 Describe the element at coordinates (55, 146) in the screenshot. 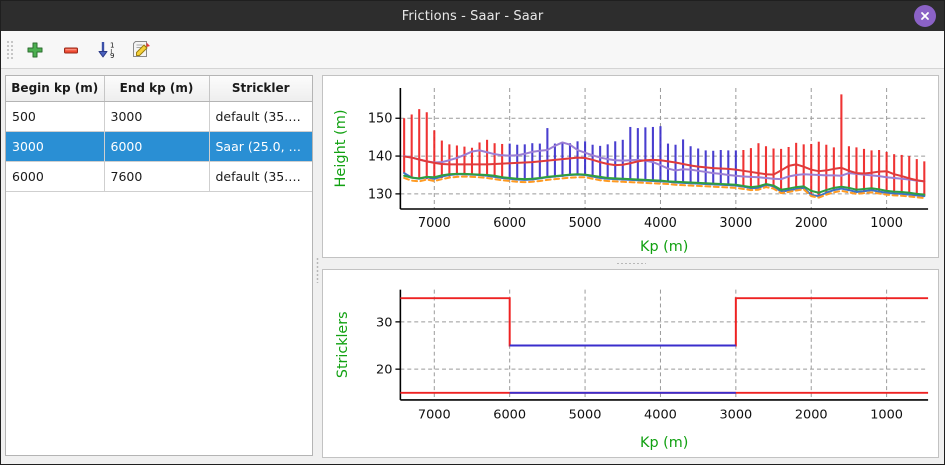

I see `cell-begin-kp: 3000` at that location.